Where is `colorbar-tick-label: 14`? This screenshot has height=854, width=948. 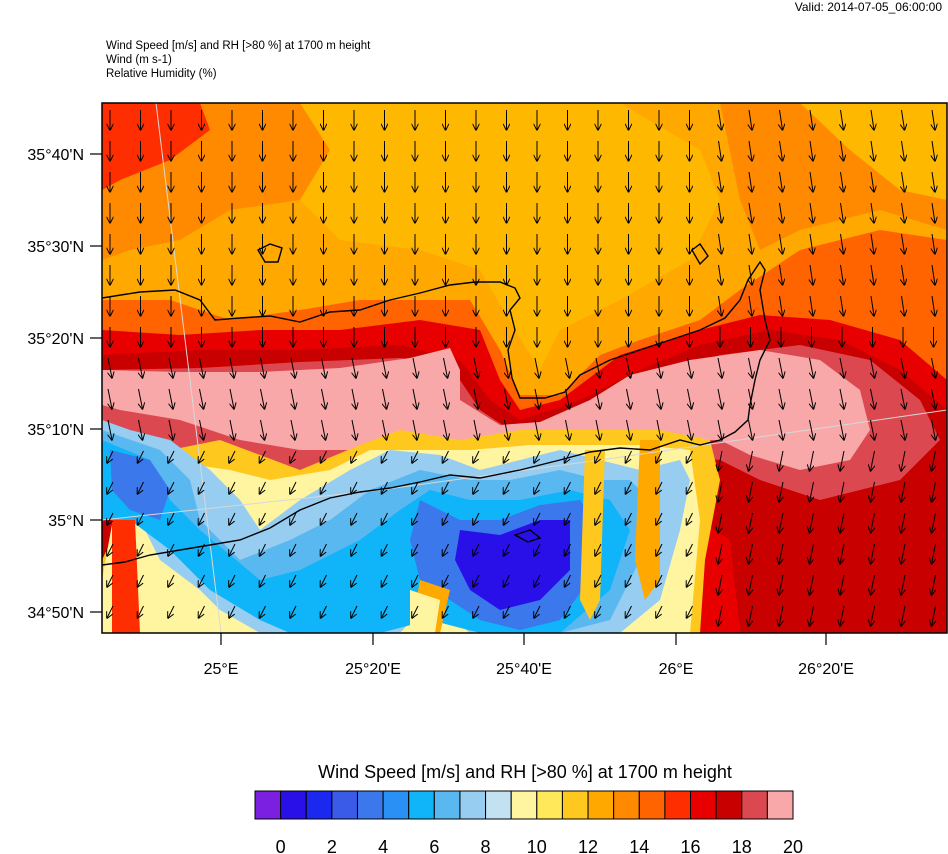
colorbar-tick-label: 14 is located at coordinates (639, 845).